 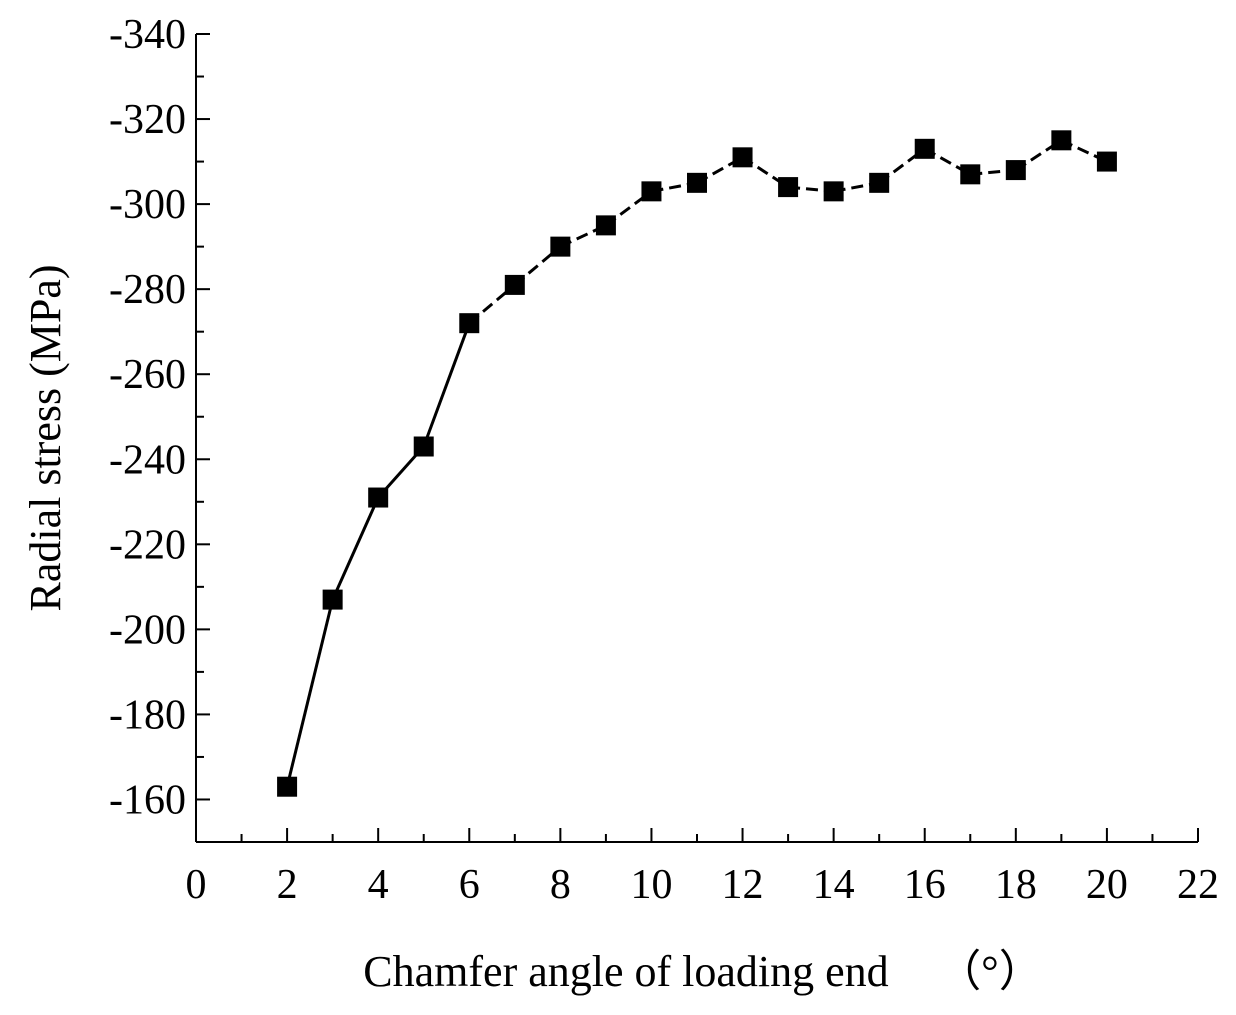 What do you see at coordinates (147, 545) in the screenshot?
I see `y-tick-label: -220` at bounding box center [147, 545].